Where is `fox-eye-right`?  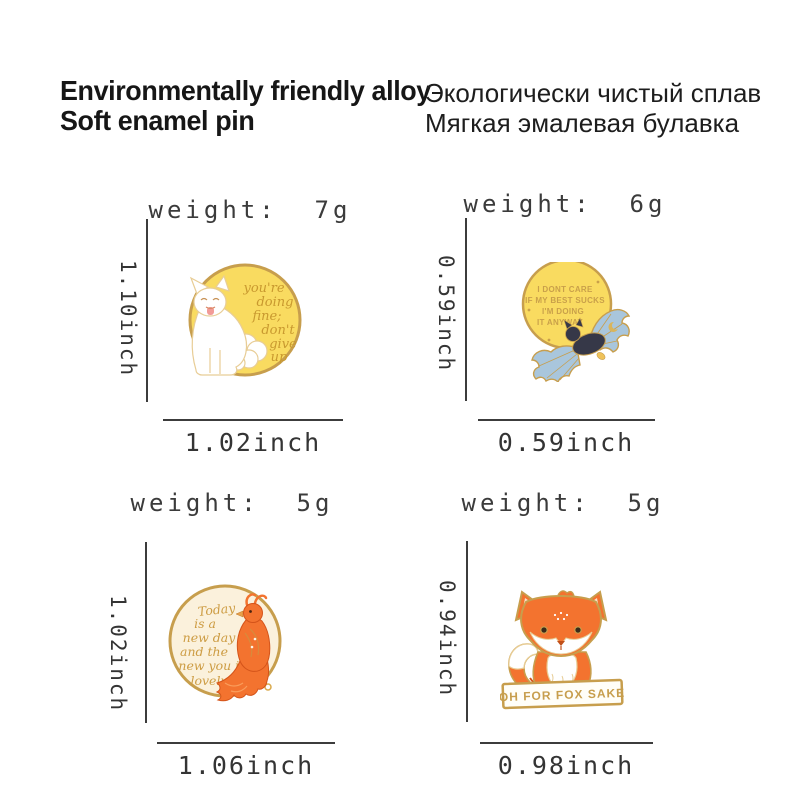
fox-eye-right is located at coordinates (578, 630).